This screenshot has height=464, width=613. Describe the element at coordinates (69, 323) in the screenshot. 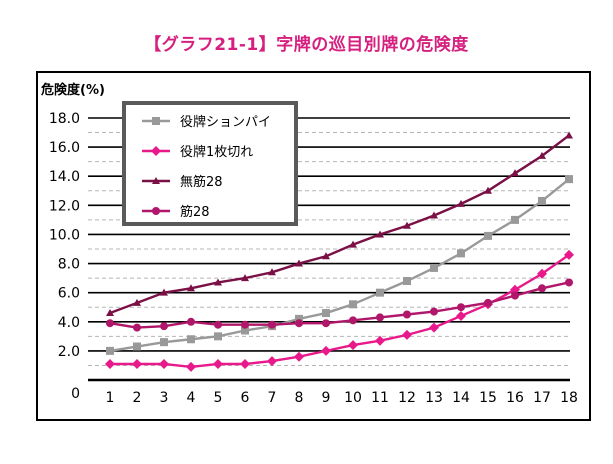

I see `y-tick-label: 4.0` at that location.